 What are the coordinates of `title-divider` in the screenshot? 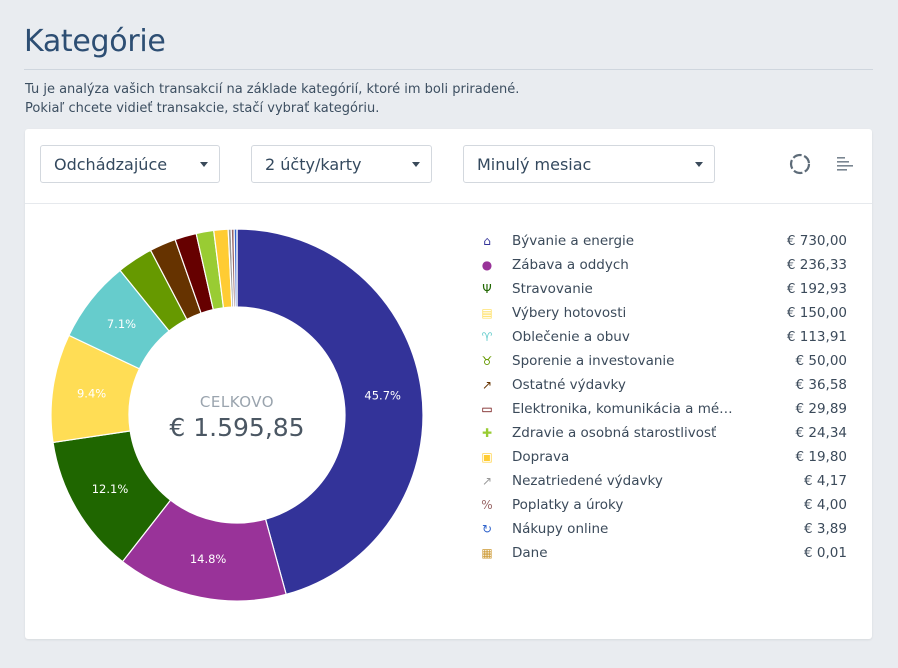 It's located at (448, 69).